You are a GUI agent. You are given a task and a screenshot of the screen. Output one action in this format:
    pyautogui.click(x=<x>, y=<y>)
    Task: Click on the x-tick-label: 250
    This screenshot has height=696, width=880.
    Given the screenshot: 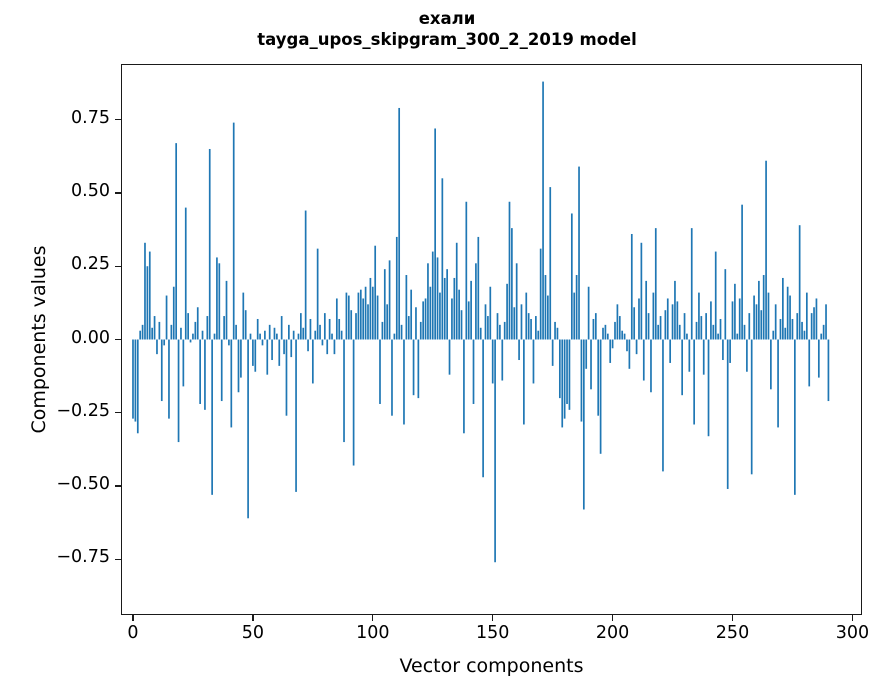 What is the action you would take?
    pyautogui.click(x=732, y=633)
    